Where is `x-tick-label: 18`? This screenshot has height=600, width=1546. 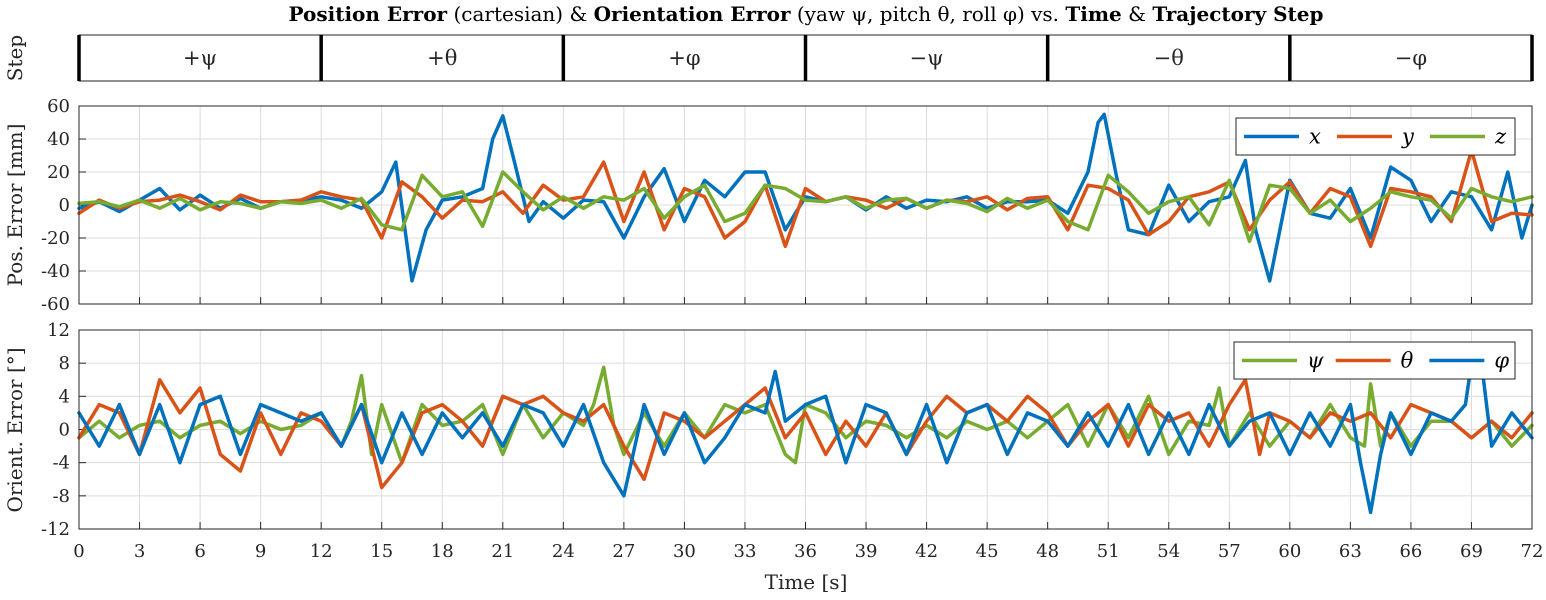 x-tick-label: 18 is located at coordinates (442, 551).